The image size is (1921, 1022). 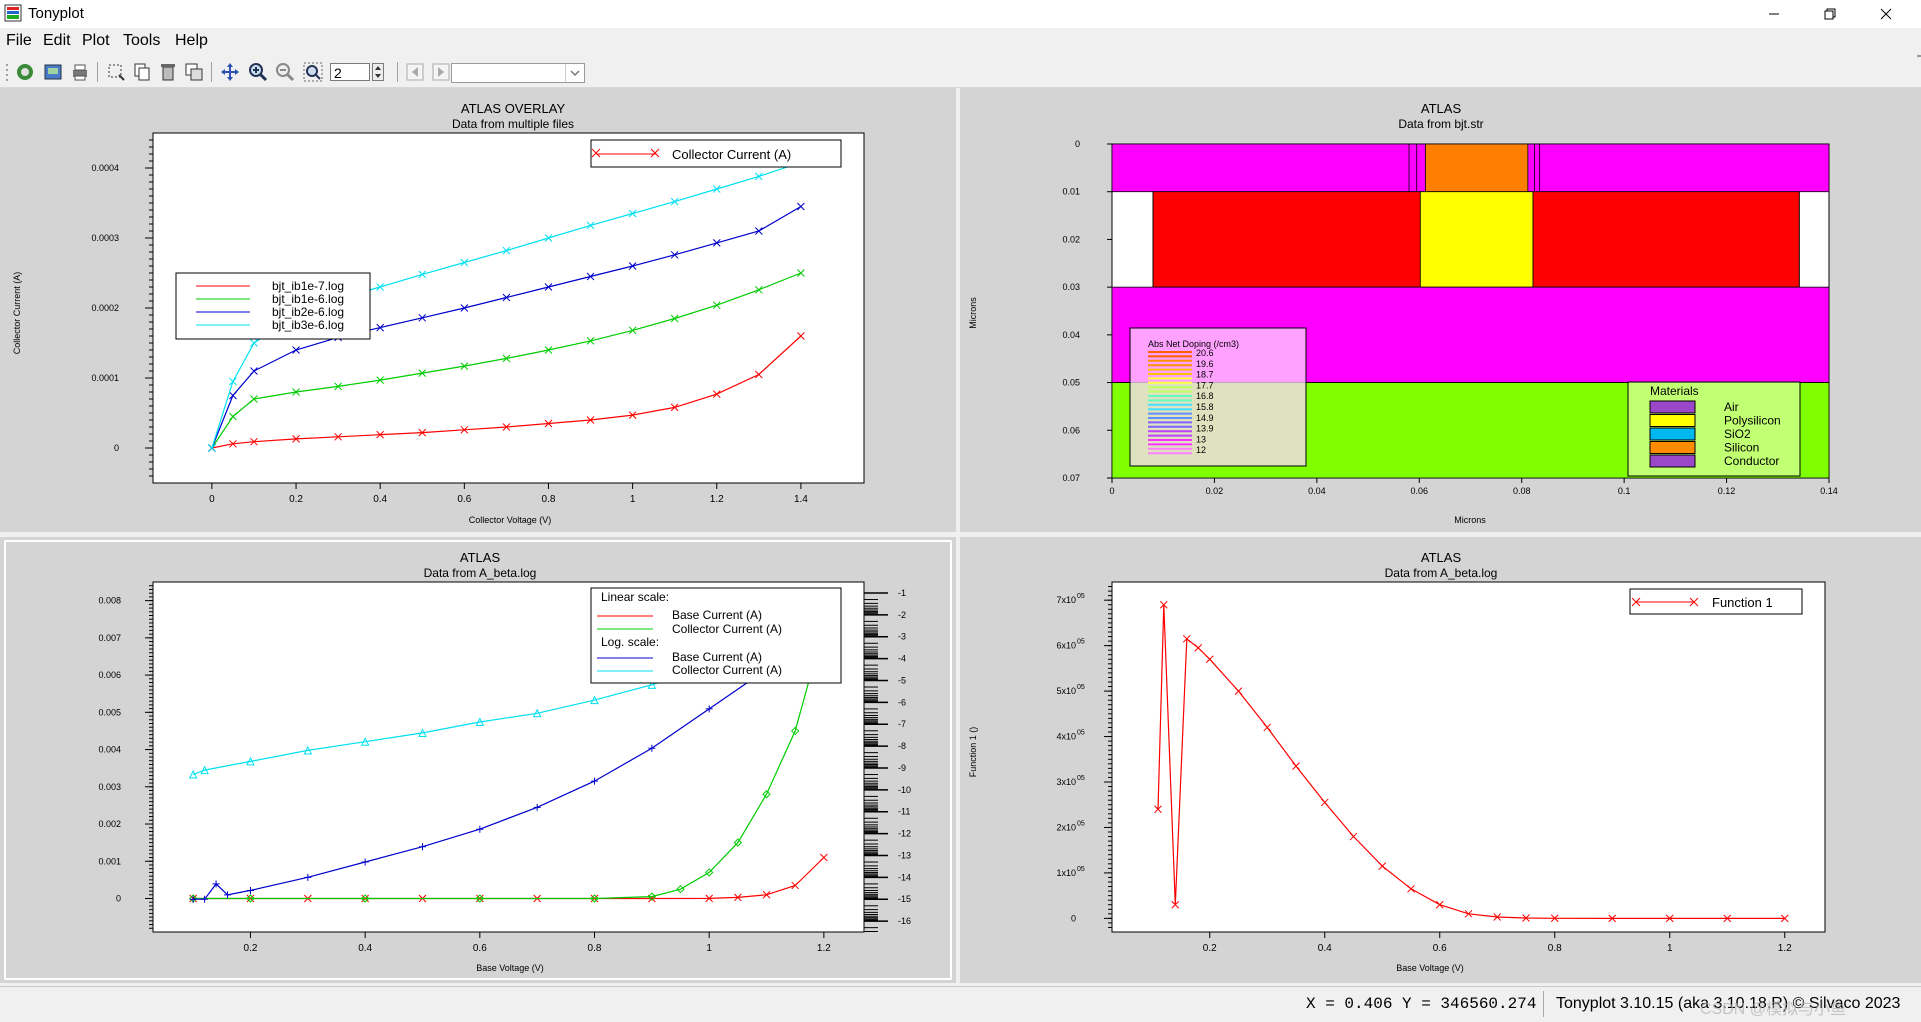 What do you see at coordinates (53, 72) in the screenshot?
I see `import-icon` at bounding box center [53, 72].